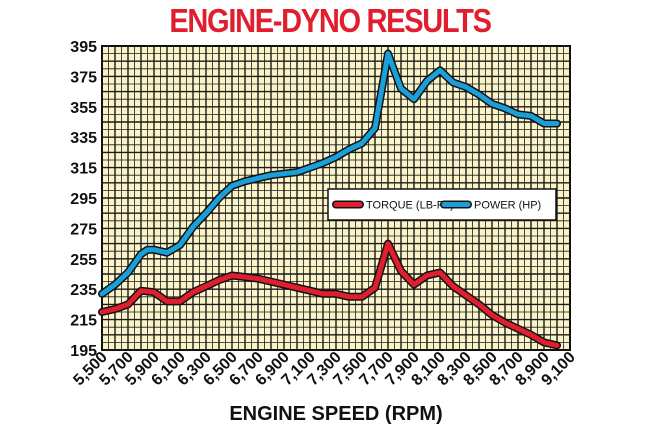 The height and width of the screenshot is (431, 660). Describe the element at coordinates (83, 199) in the screenshot. I see `y-tick-label: 295` at that location.